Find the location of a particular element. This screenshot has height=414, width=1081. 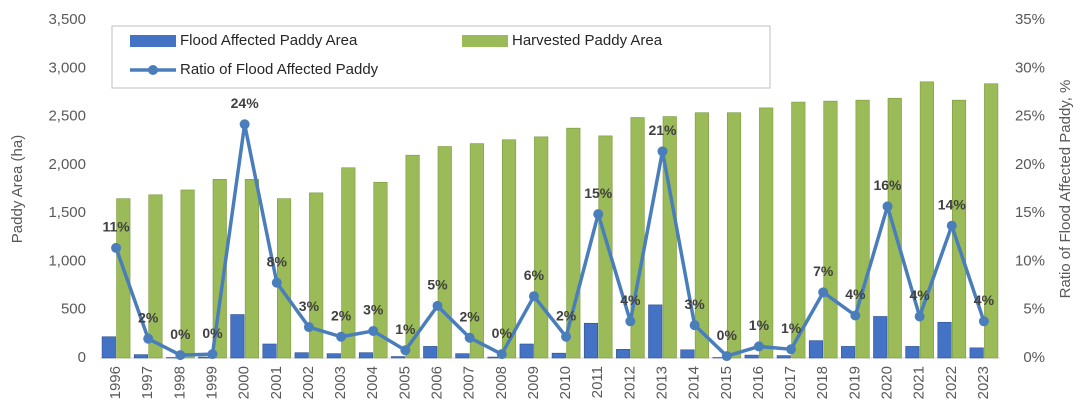

x-tick-label: 2022 is located at coordinates (951, 382).